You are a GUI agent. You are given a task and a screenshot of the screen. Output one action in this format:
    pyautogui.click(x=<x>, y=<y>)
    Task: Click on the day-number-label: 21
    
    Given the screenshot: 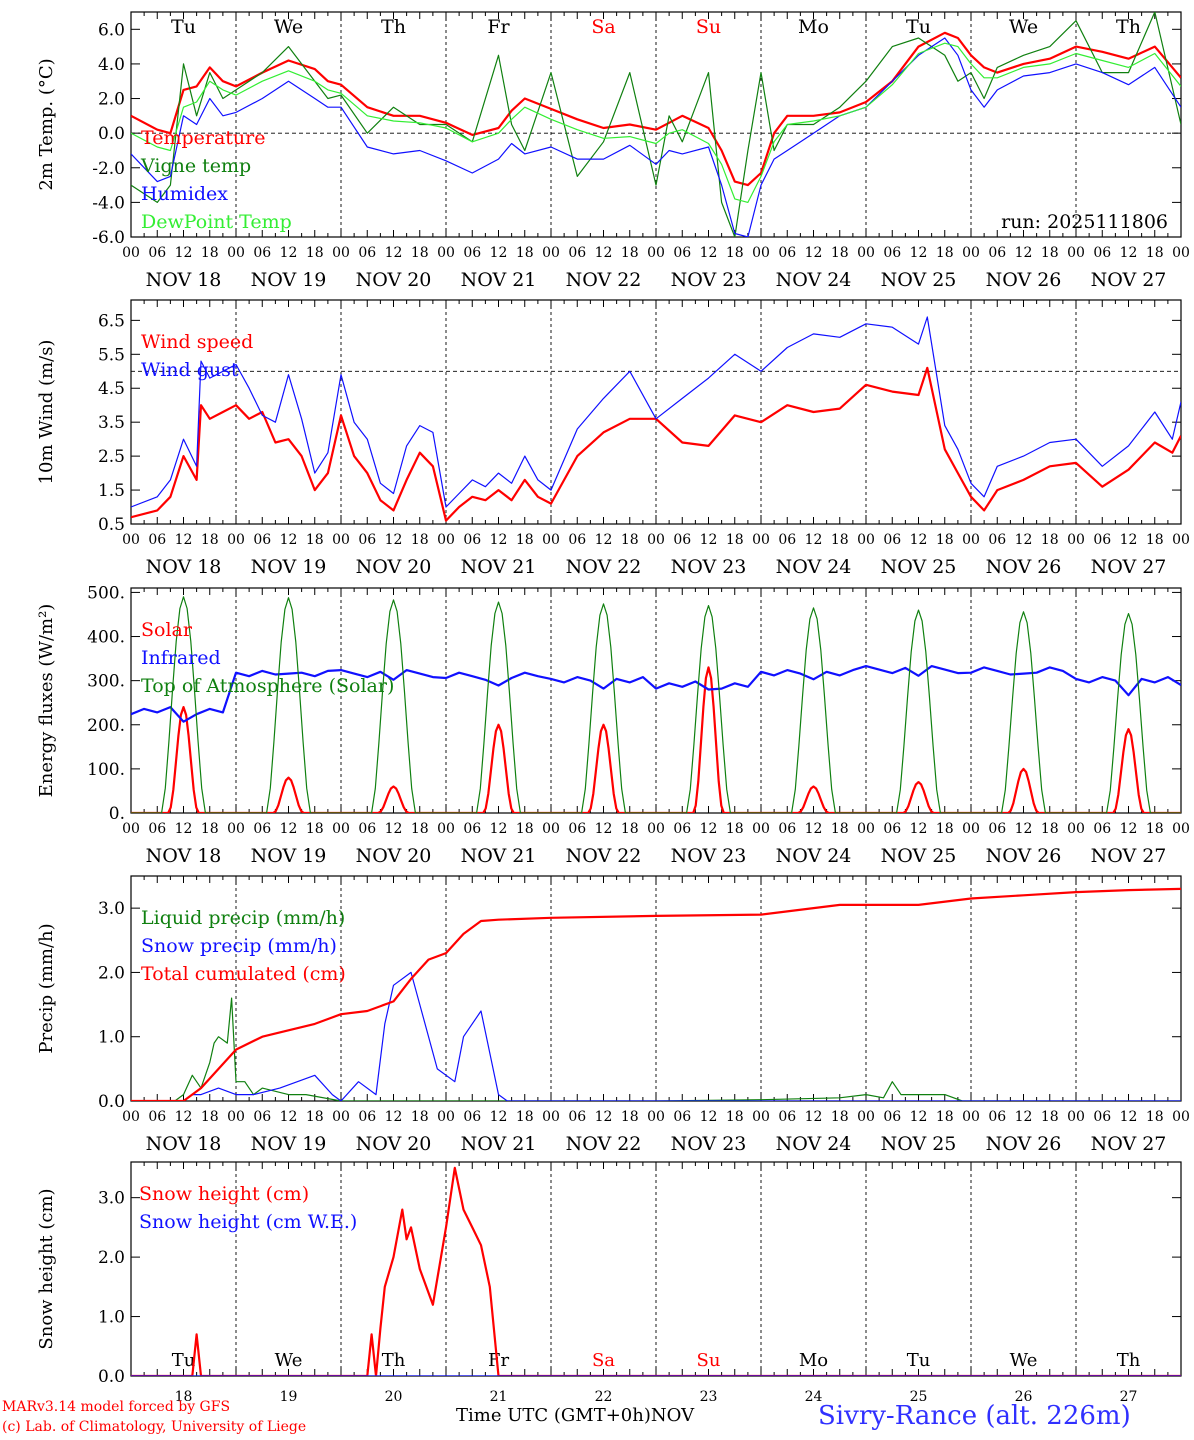 What is the action you would take?
    pyautogui.click(x=499, y=1397)
    